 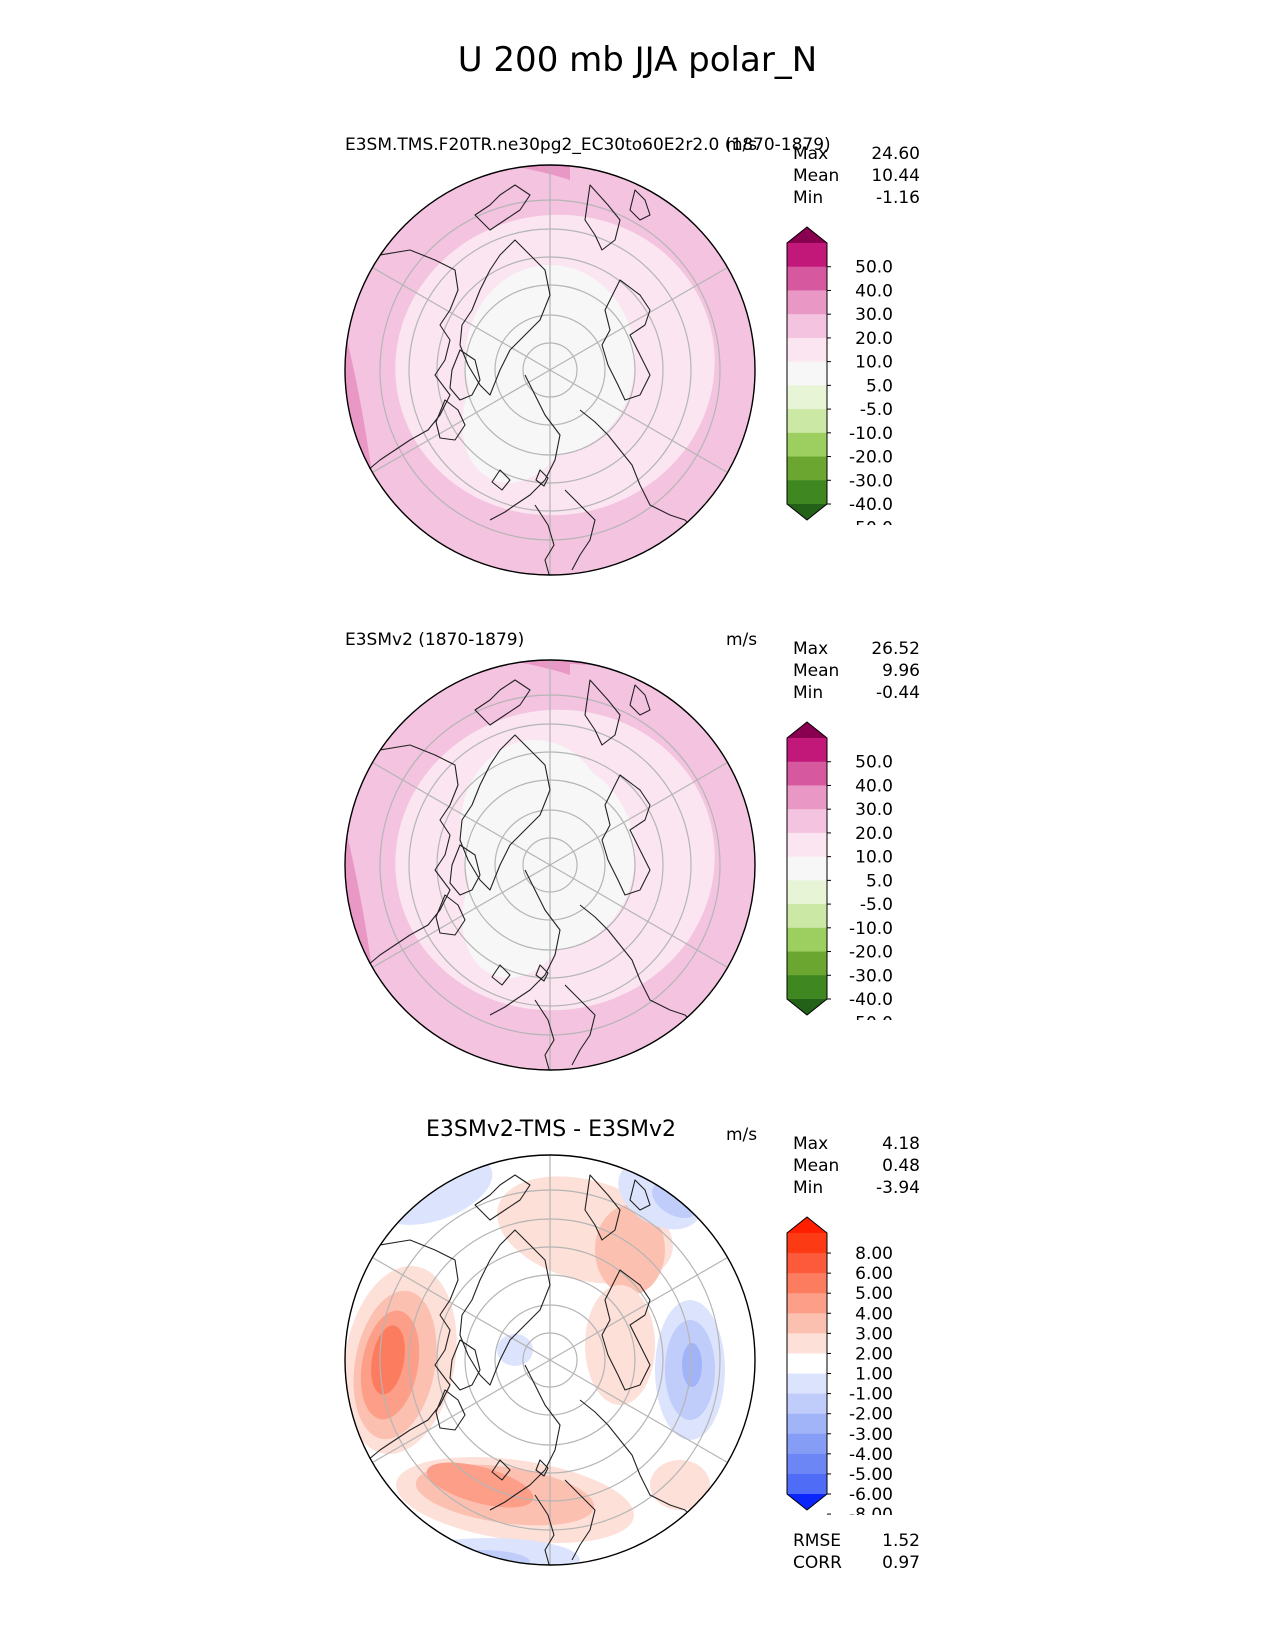 What do you see at coordinates (856, 1541) in the screenshot?
I see `stat-rmse: RMSE 1.52` at bounding box center [856, 1541].